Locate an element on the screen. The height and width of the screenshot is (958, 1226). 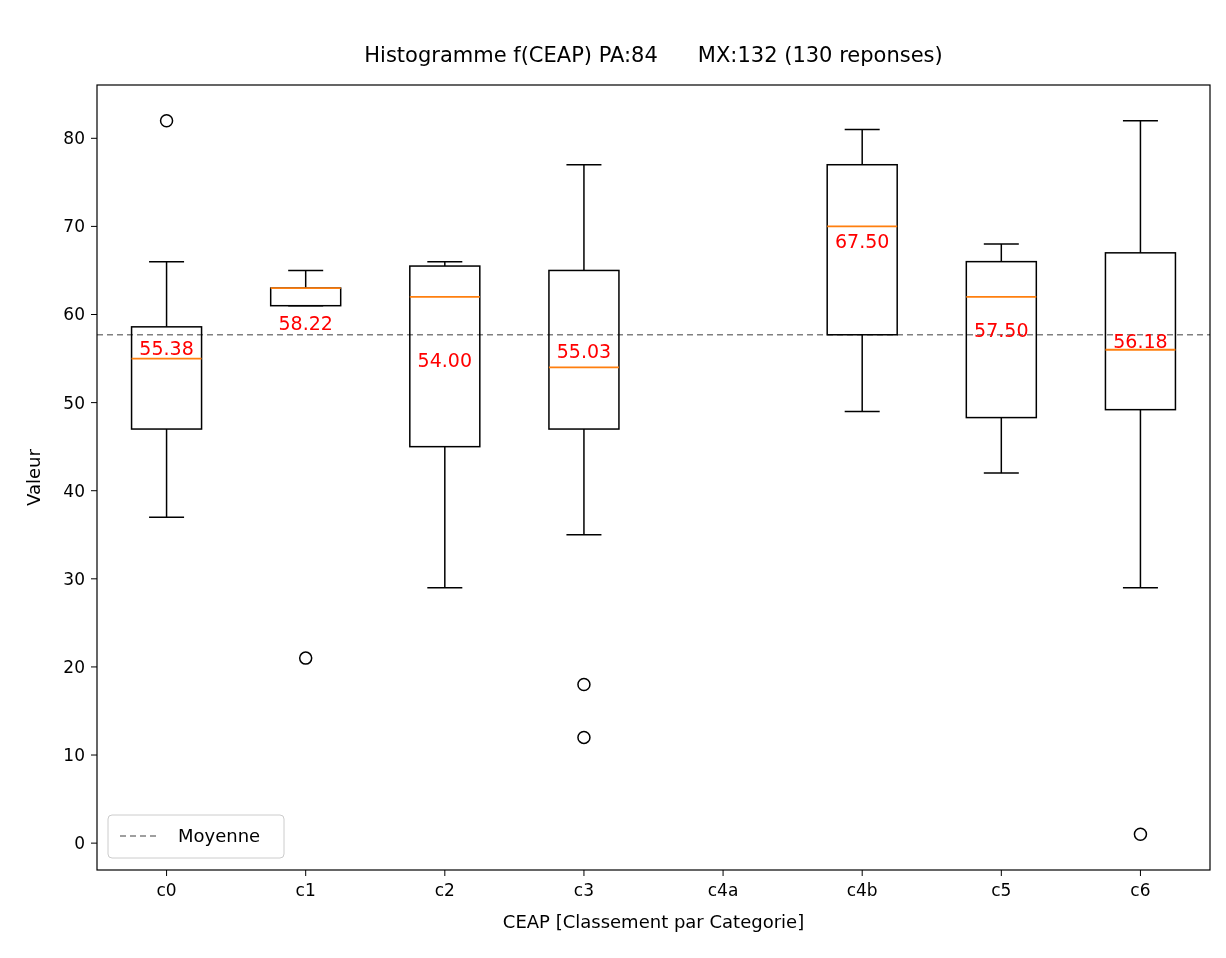
y-axis-title: Valeur is located at coordinates (33, 477).